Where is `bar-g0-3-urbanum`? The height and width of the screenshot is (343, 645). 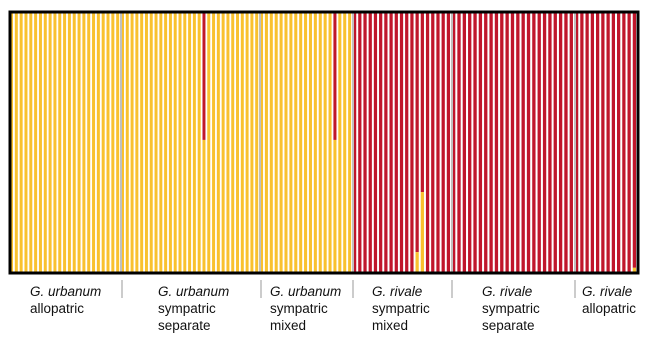
bar-g0-3-urbanum is located at coordinates (26, 142).